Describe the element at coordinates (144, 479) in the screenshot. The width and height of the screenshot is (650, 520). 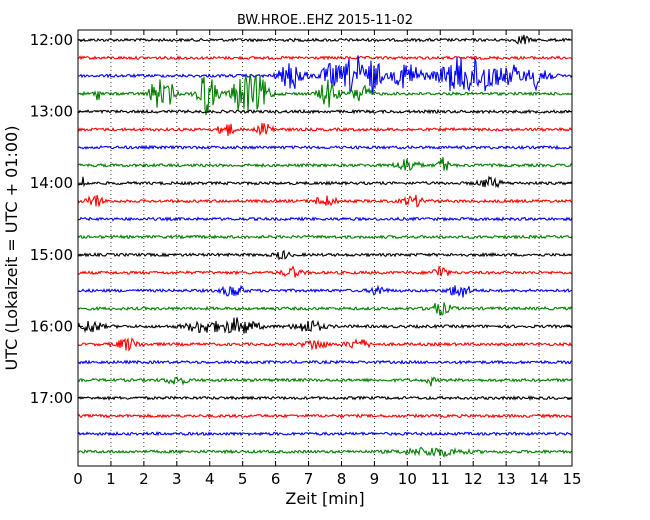
I see `x-tick-label: 2` at that location.